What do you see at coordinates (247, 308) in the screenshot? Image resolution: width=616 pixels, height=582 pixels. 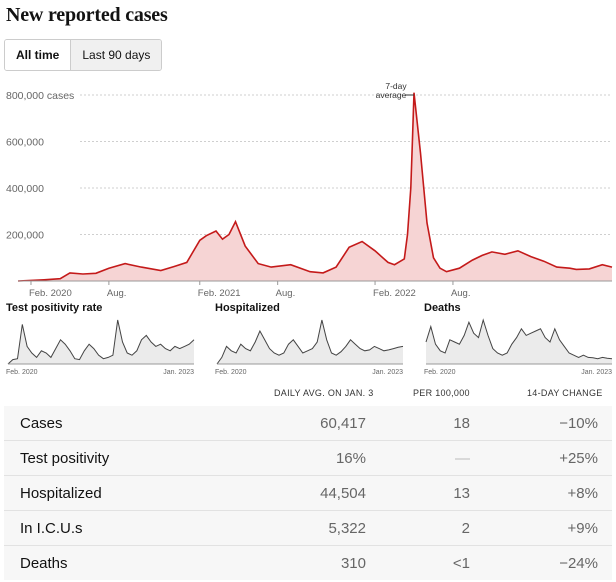 I see `mini-title-hospitalized: Hospitalized` at bounding box center [247, 308].